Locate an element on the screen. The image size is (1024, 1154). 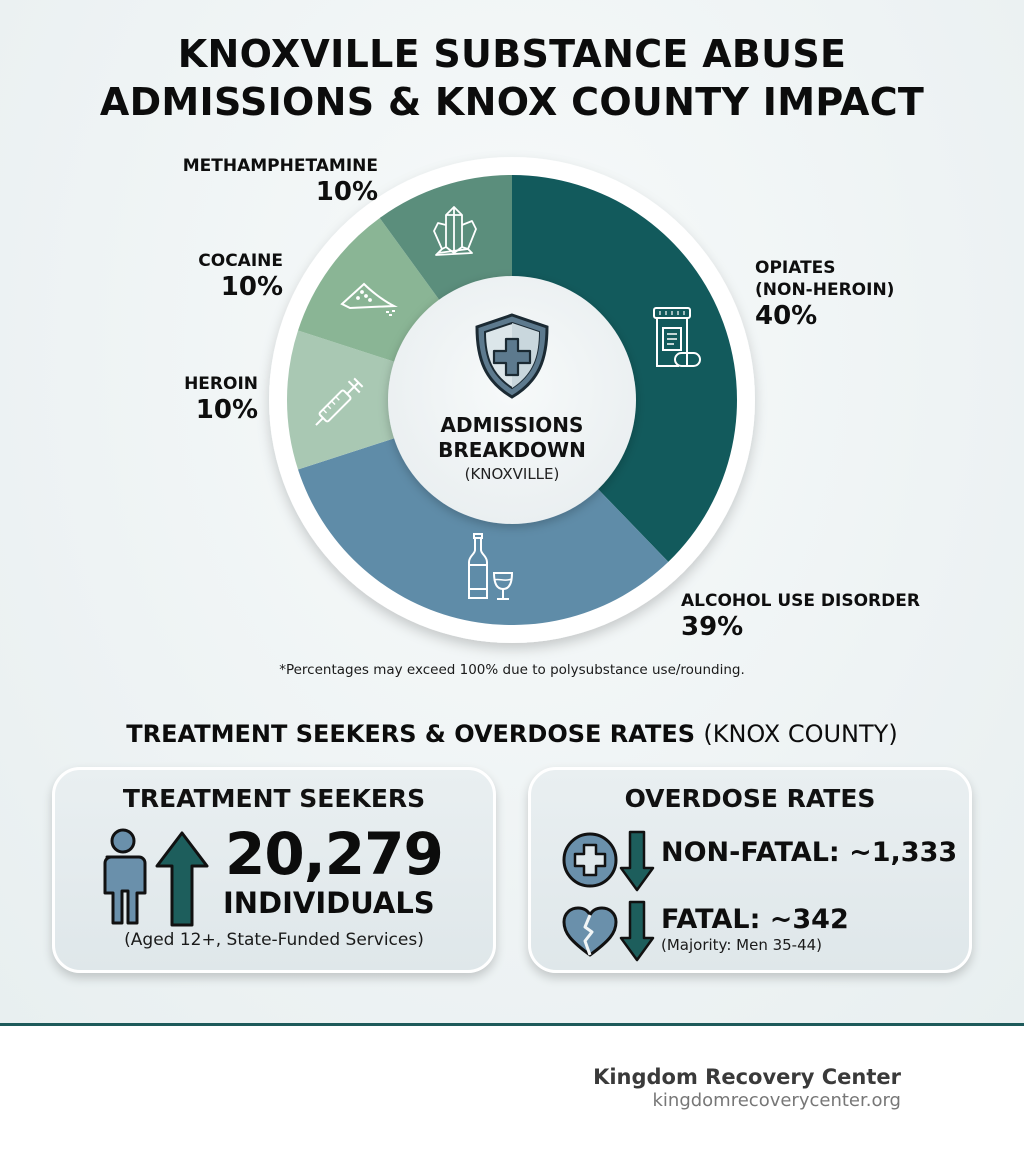
label-alcohol: ALCOHOL USE DISORDER 39% is located at coordinates (800, 616).